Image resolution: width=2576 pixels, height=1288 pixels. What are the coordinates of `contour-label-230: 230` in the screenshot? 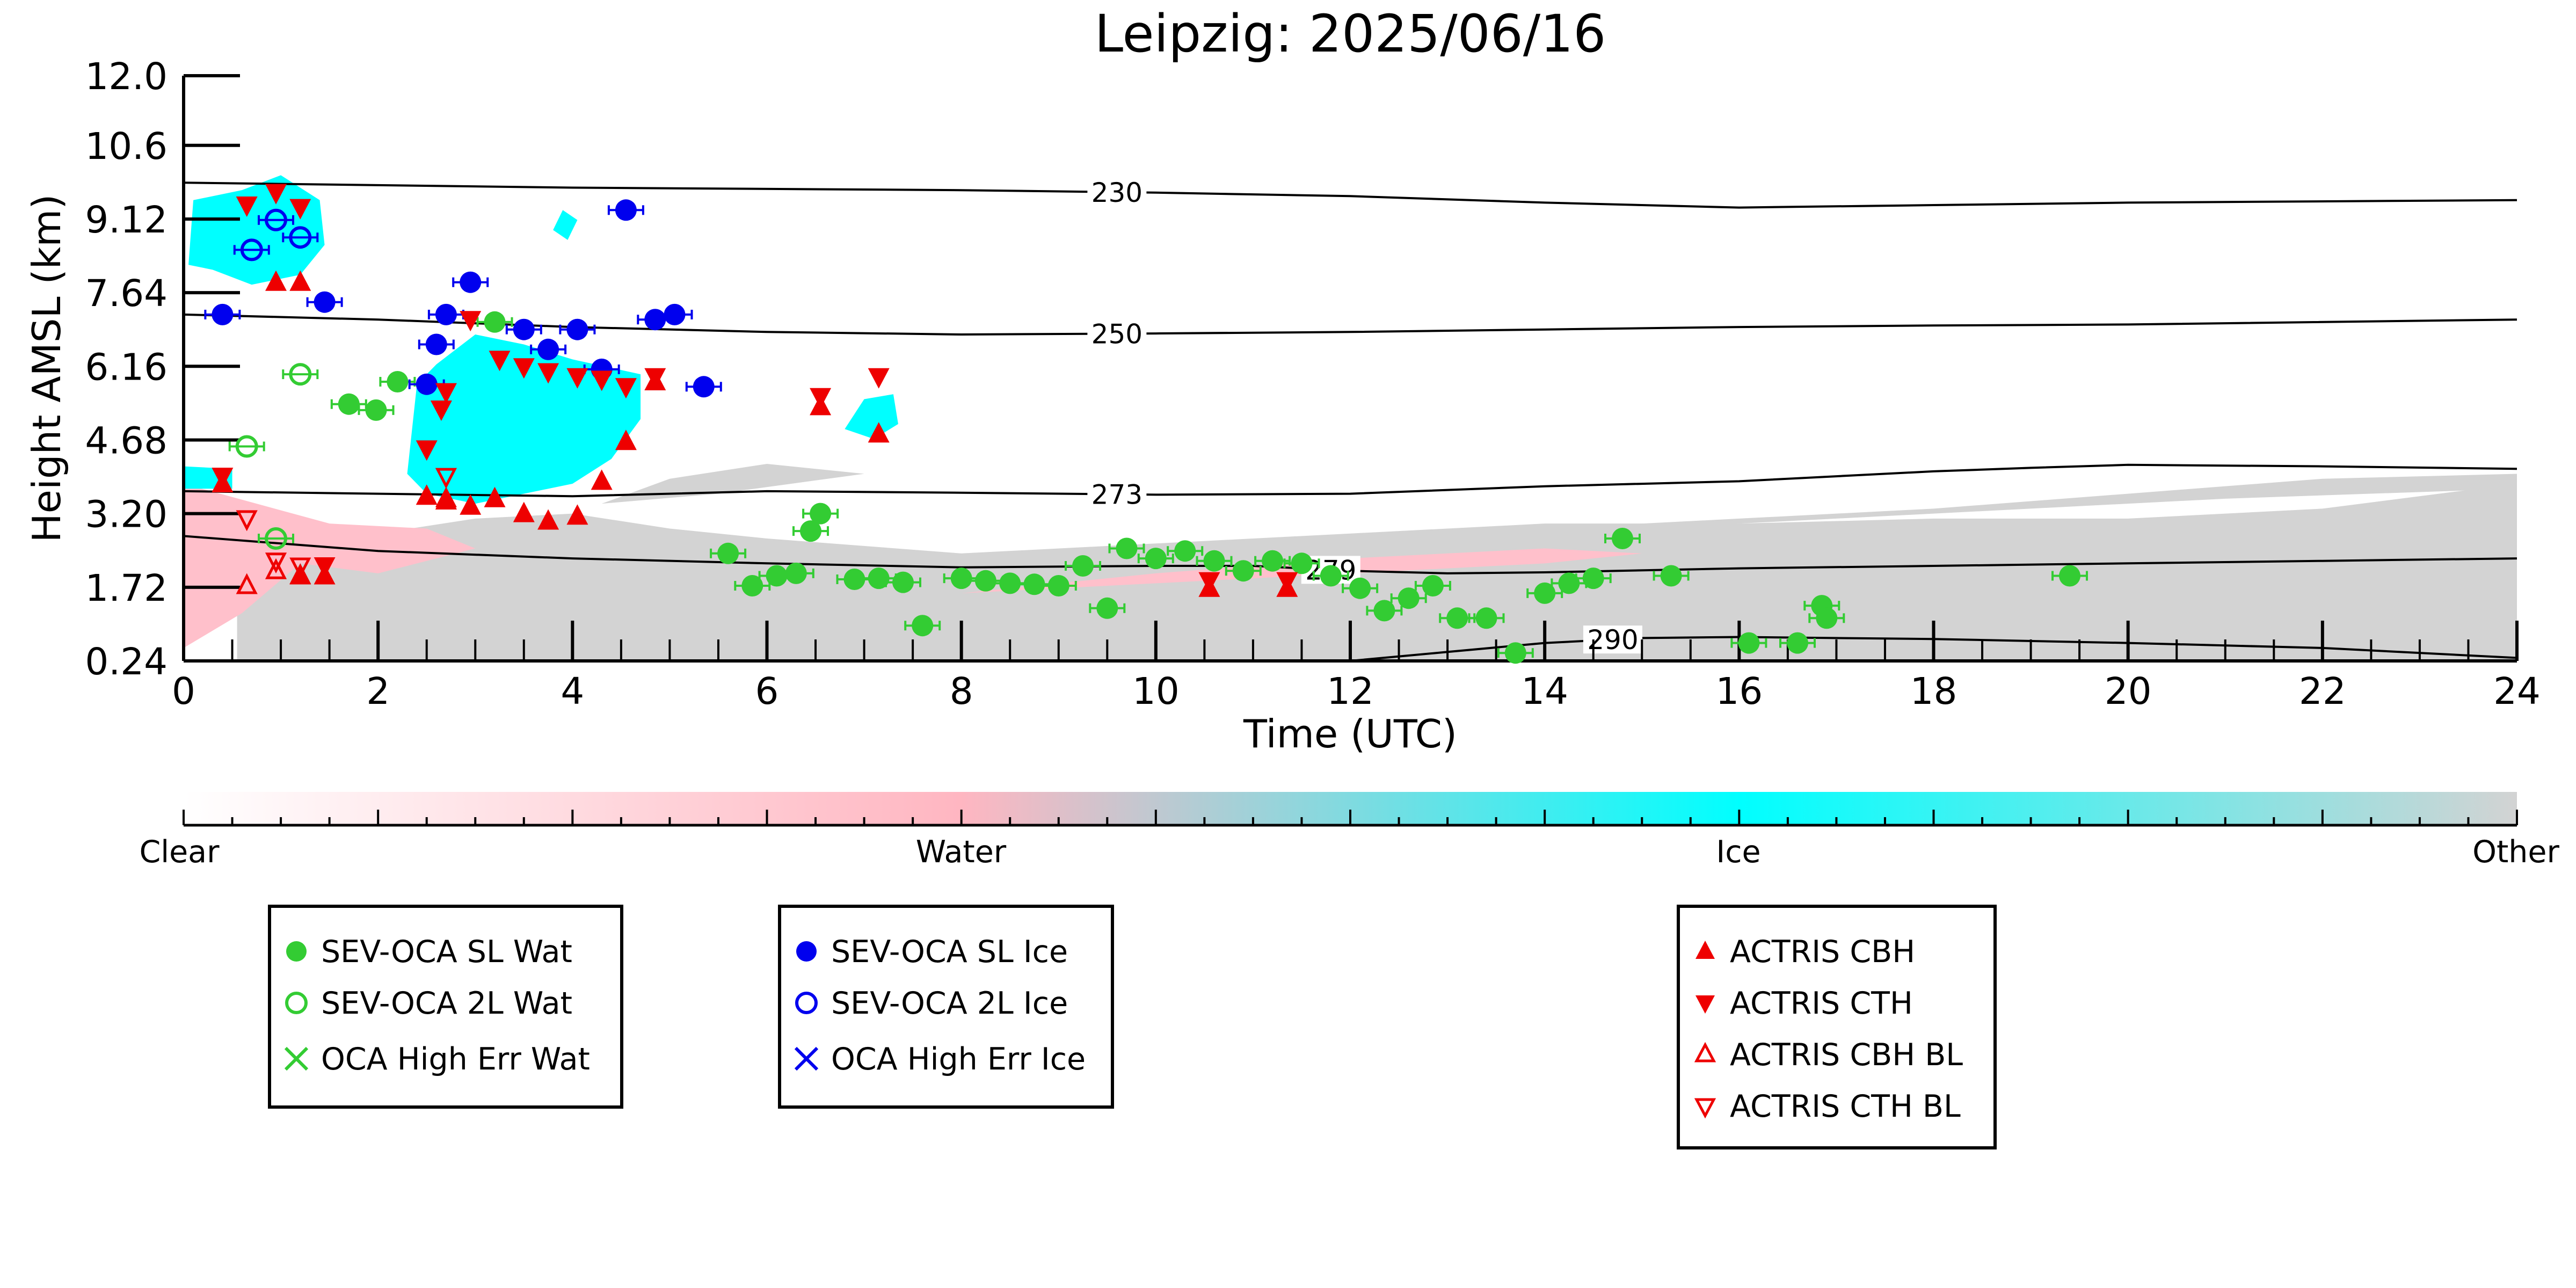 It's located at (1117, 192).